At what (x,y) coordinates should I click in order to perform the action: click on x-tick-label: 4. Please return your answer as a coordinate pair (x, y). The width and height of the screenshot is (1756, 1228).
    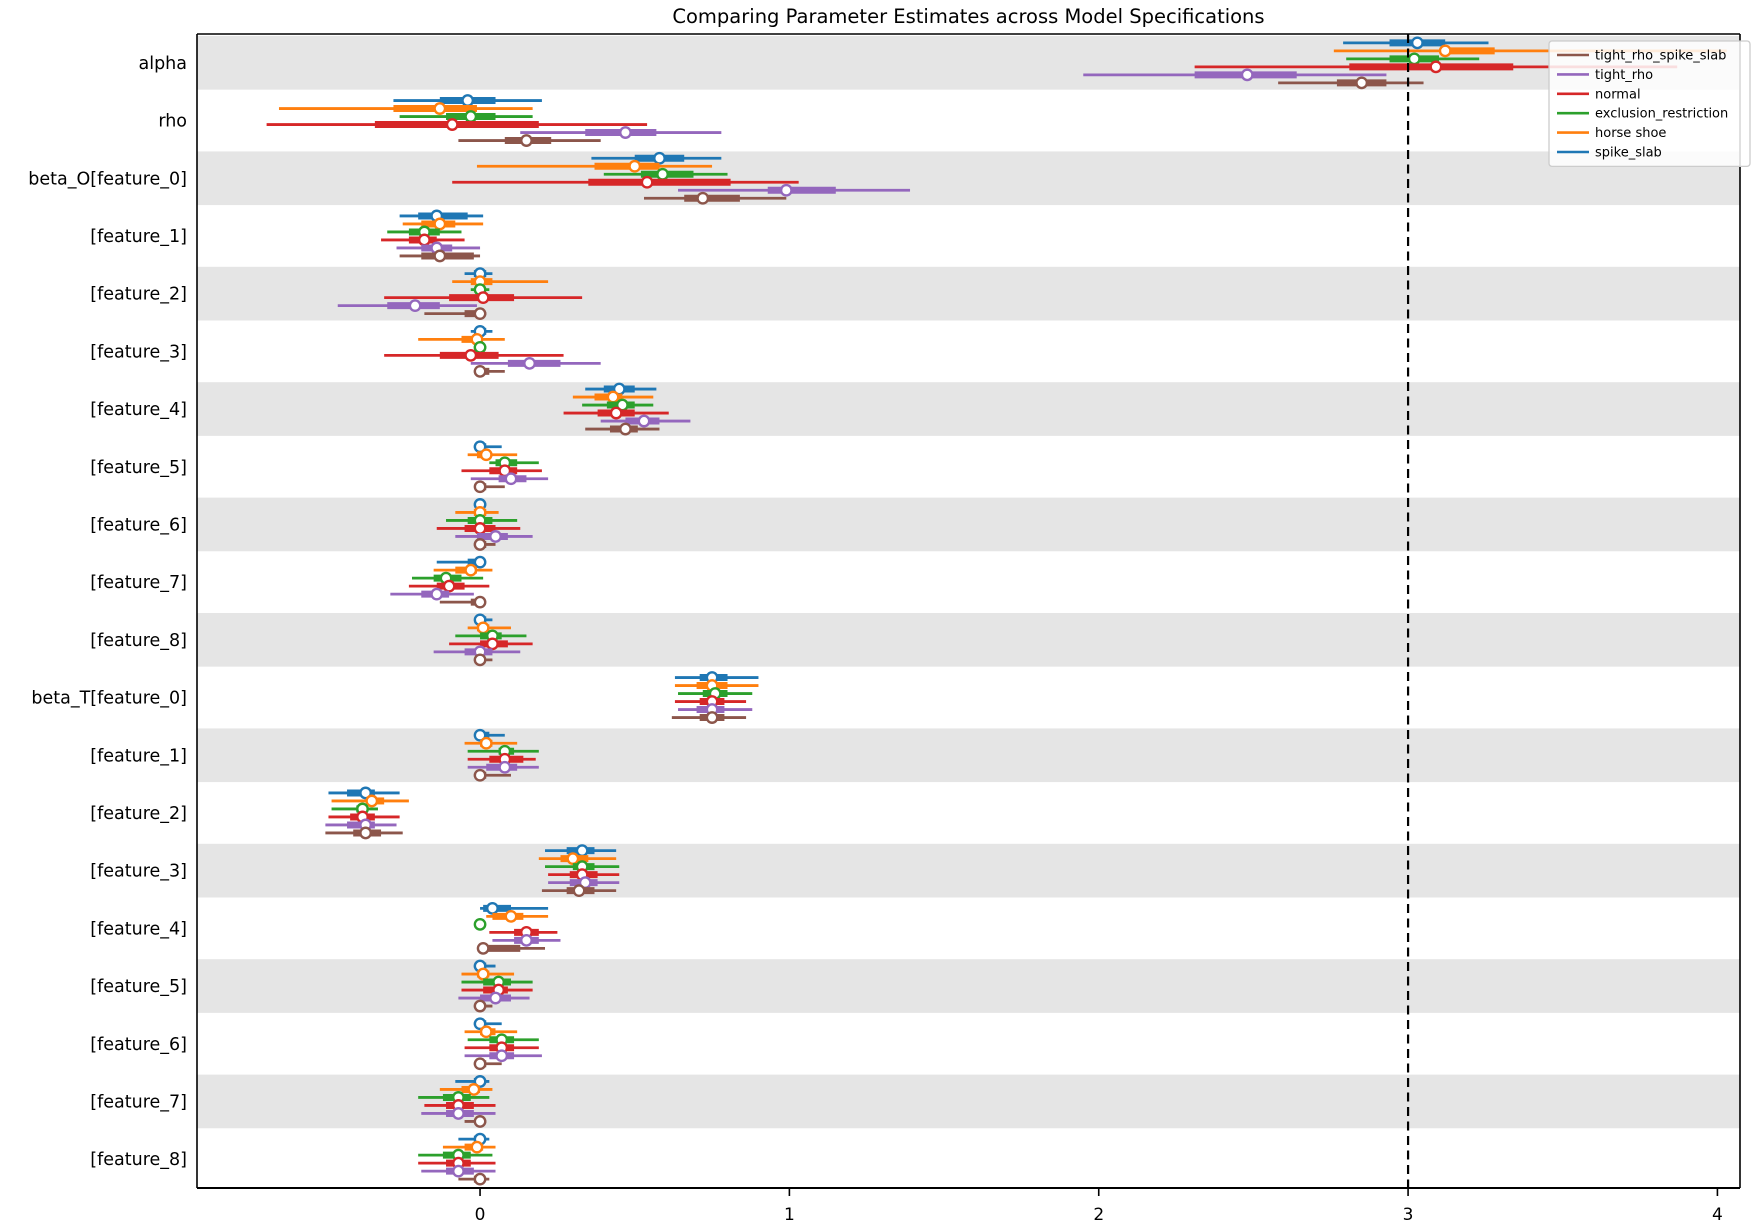
    Looking at the image, I should click on (1717, 1215).